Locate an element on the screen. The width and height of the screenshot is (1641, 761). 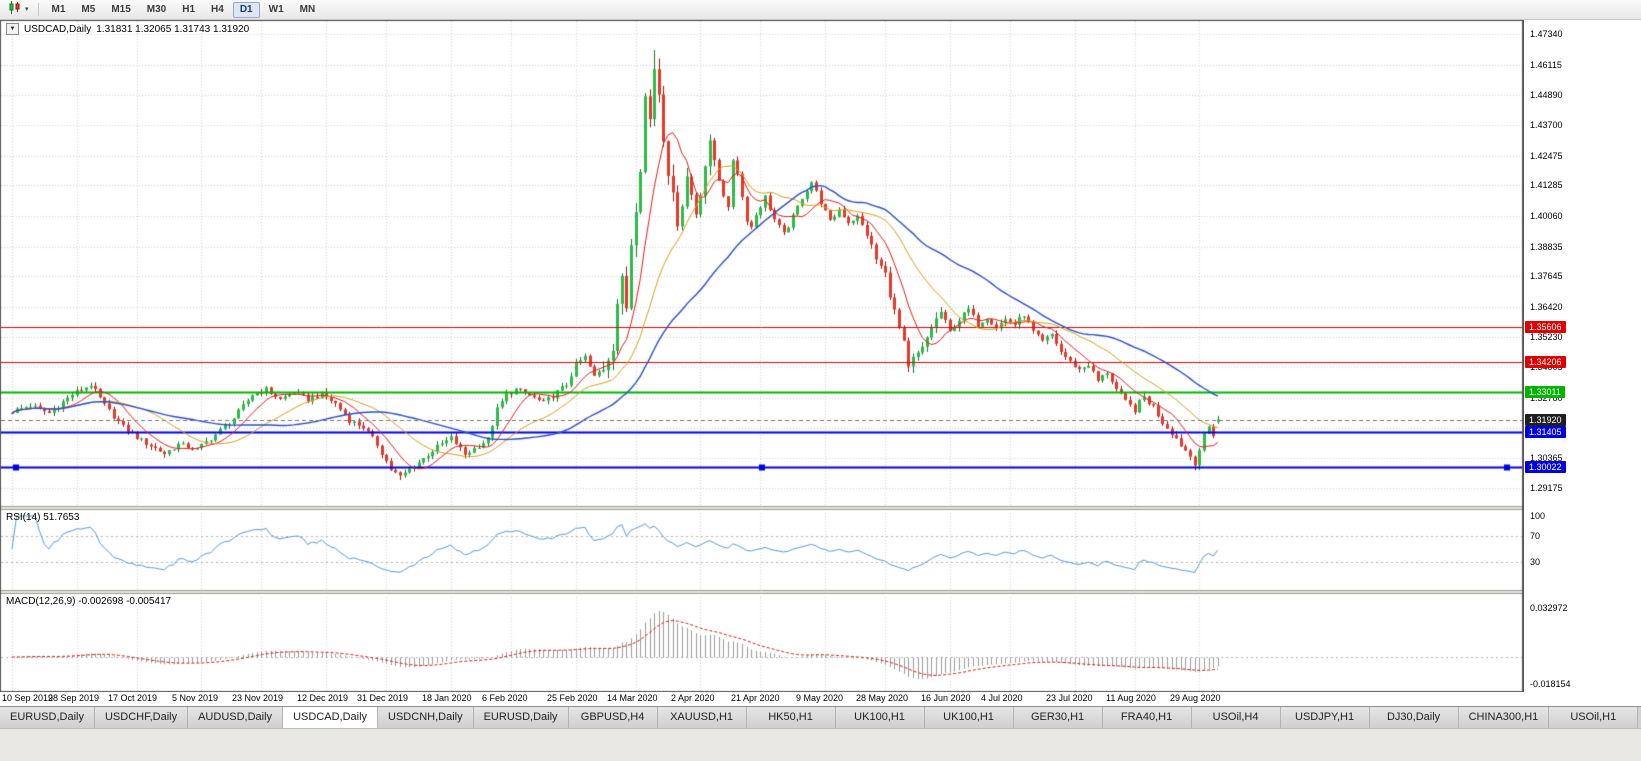
price-axis-tick: 1.30365 is located at coordinates (1546, 458).